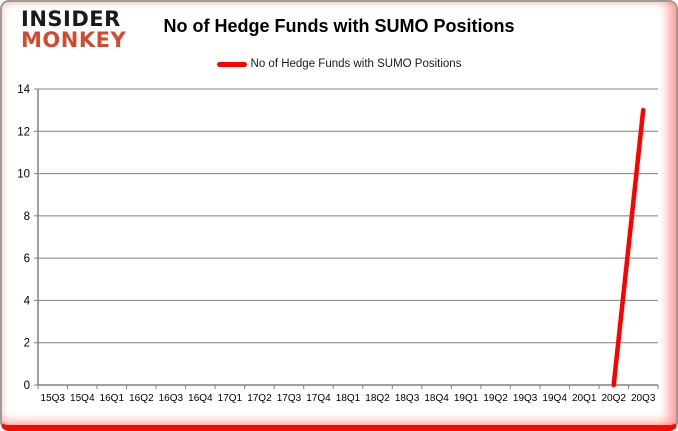 This screenshot has height=431, width=678. What do you see at coordinates (23, 132) in the screenshot?
I see `y-tick-label: 12` at bounding box center [23, 132].